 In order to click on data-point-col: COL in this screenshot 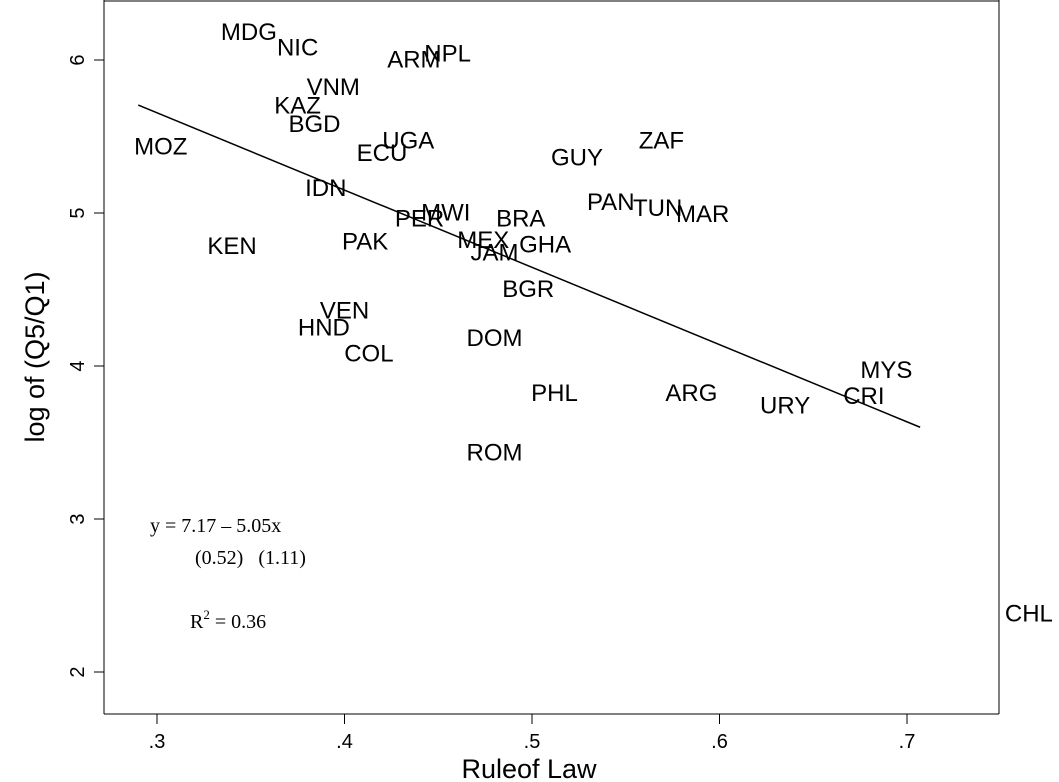, I will do `click(368, 353)`.